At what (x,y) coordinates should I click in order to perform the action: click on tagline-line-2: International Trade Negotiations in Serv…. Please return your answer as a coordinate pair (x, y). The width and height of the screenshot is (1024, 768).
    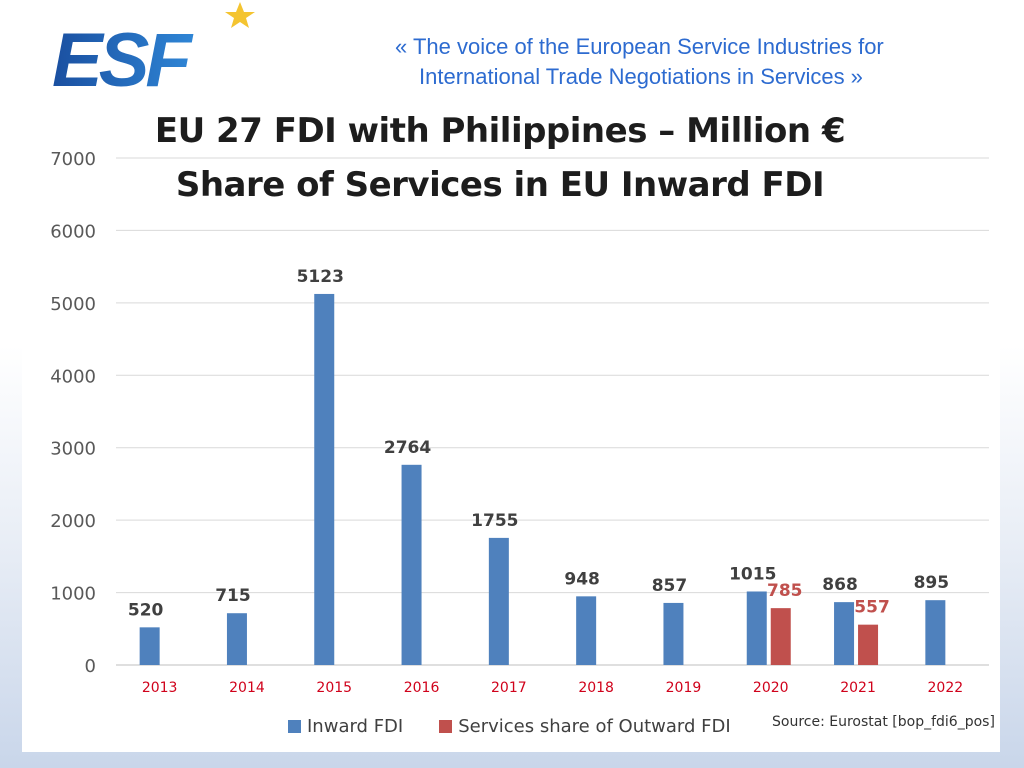
    Looking at the image, I should click on (641, 76).